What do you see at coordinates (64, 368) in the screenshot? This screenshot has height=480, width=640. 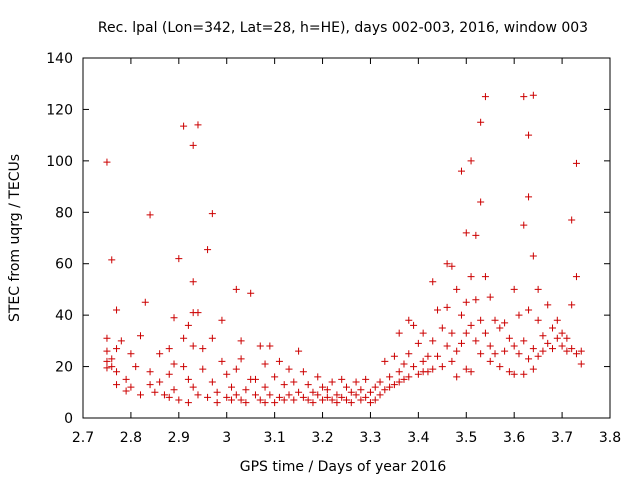 I see `y-tick-label: 20` at bounding box center [64, 368].